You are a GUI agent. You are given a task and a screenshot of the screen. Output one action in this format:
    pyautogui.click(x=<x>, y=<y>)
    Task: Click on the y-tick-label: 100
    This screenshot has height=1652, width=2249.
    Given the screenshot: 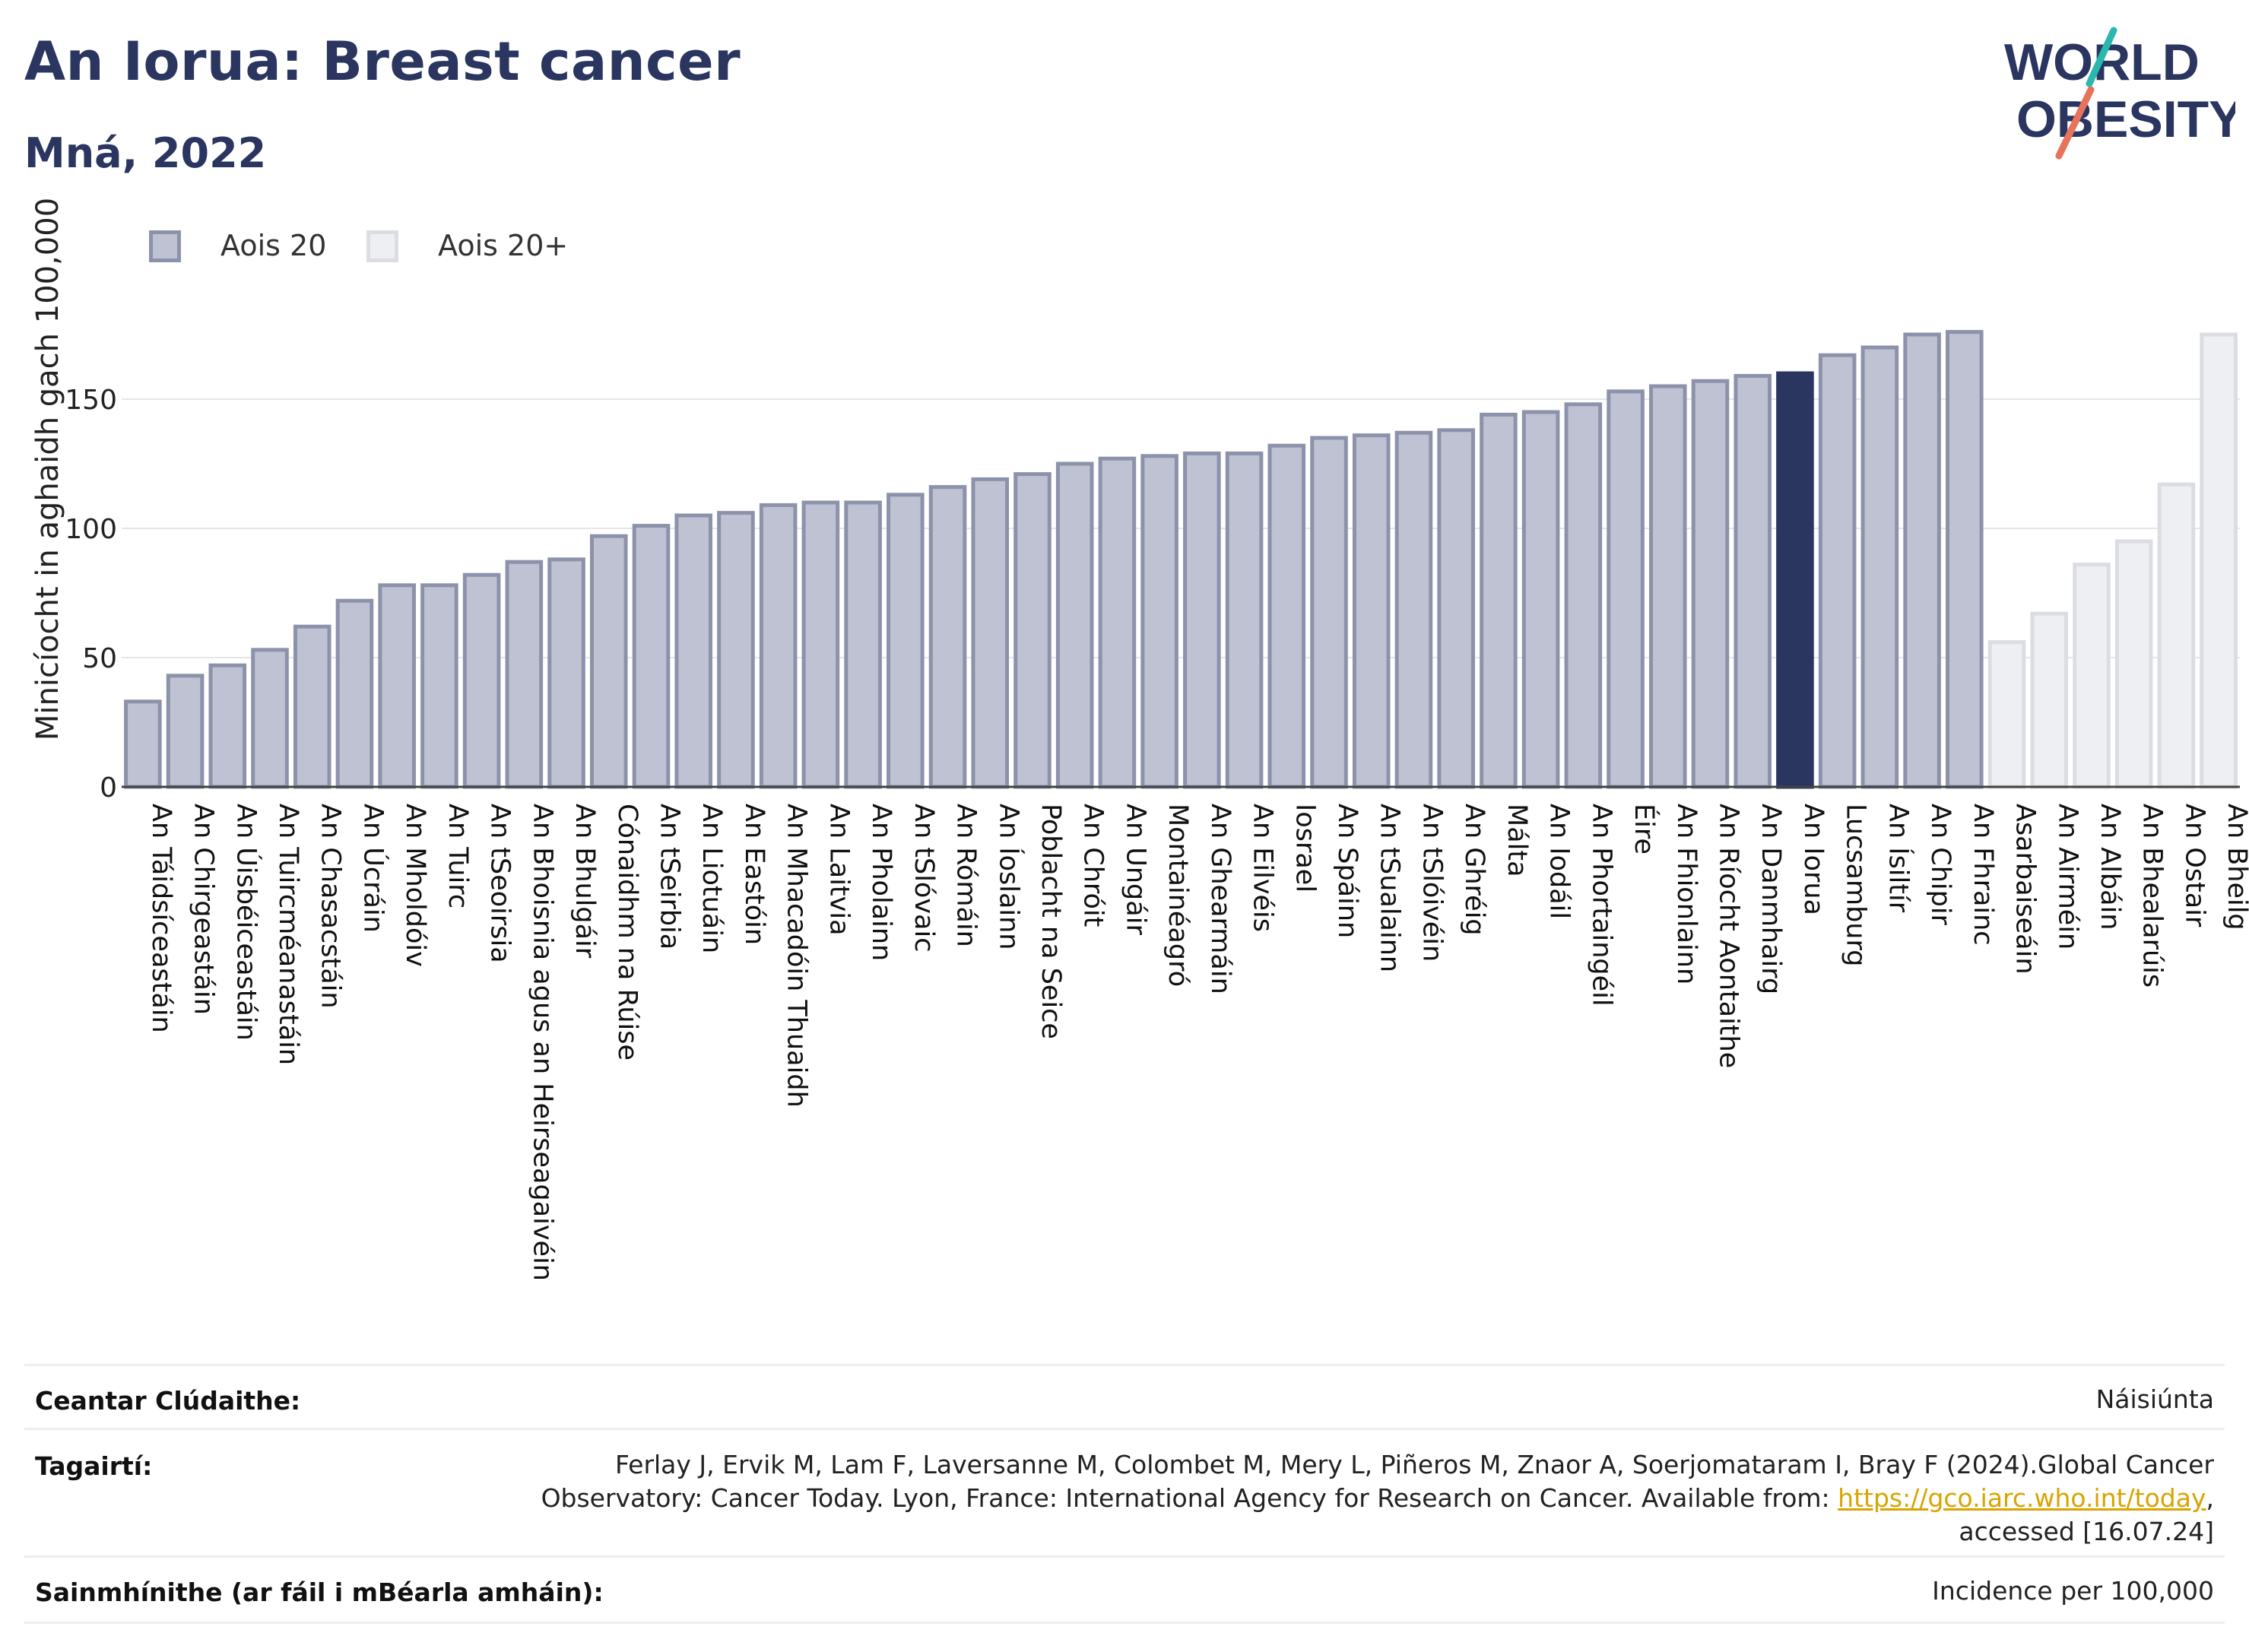 What is the action you would take?
    pyautogui.click(x=91, y=529)
    